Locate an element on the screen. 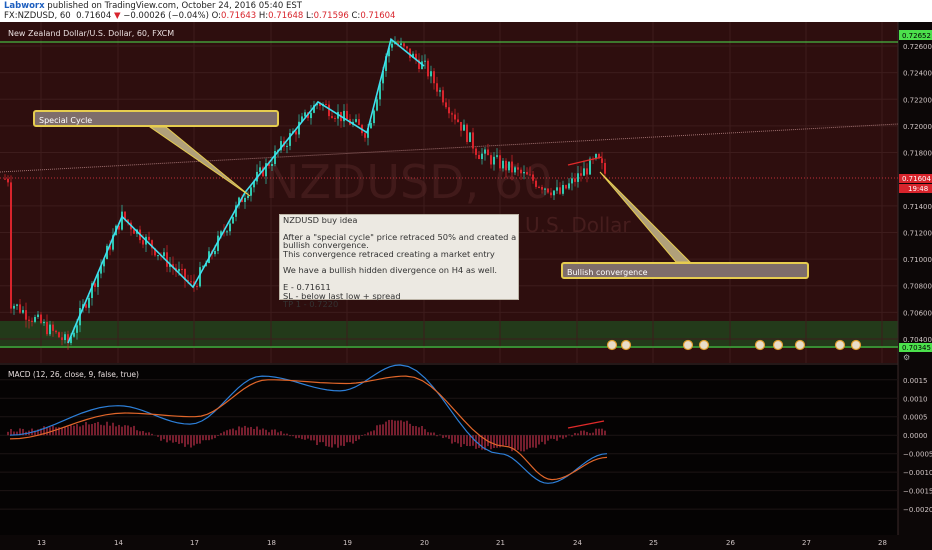 The image size is (932, 550). last-price: 0.71604 is located at coordinates (94, 16).